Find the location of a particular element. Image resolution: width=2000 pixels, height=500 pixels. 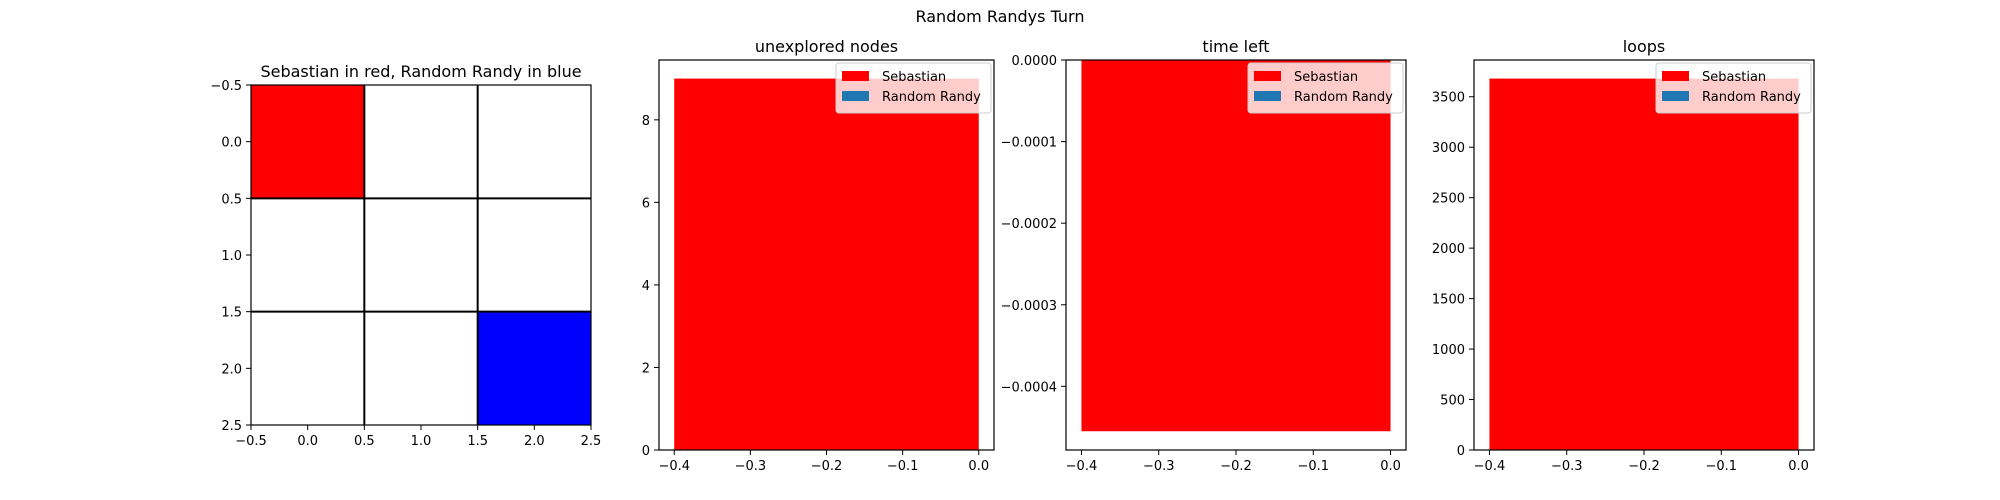

ytick-label: 2 is located at coordinates (646, 368).